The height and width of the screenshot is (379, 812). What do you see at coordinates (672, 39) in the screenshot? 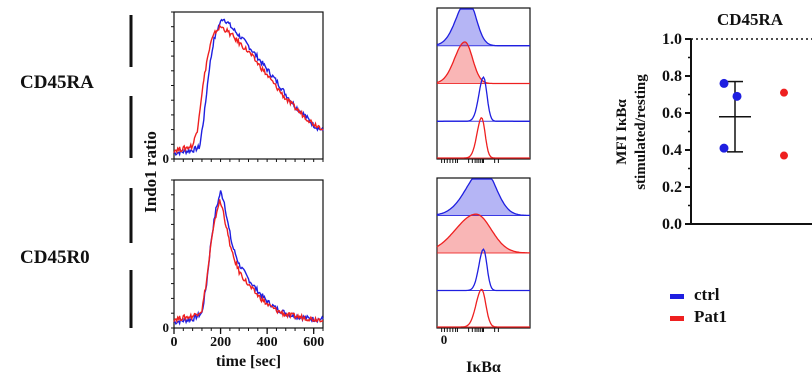
I see `y-tick-label: 1.0` at bounding box center [672, 39].